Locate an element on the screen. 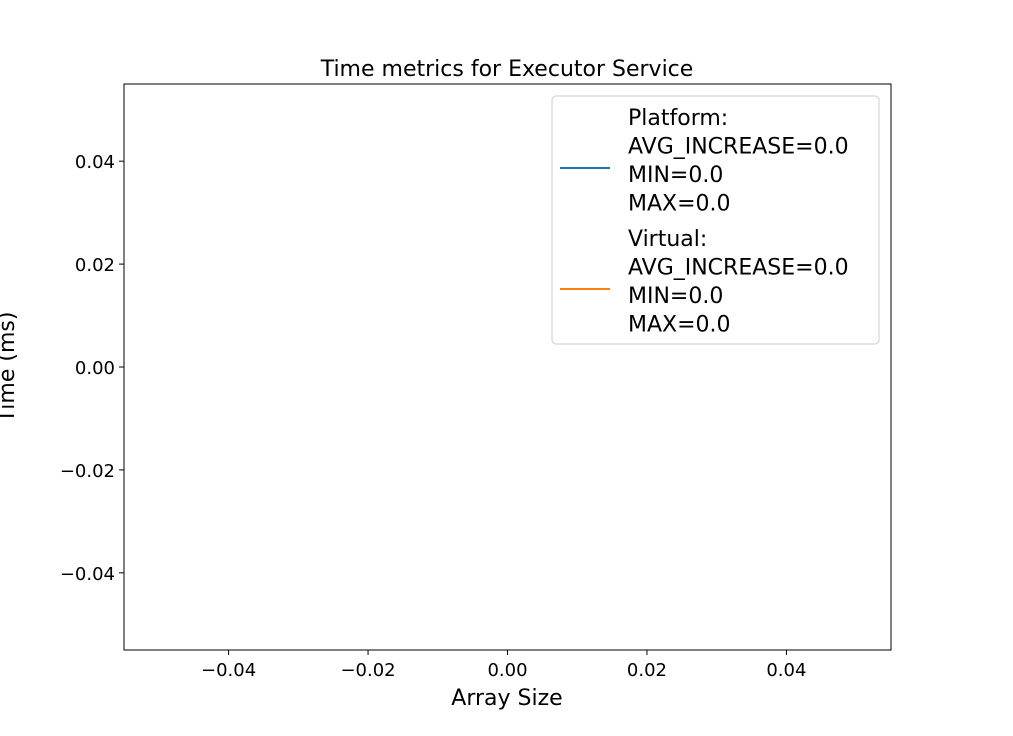 The image size is (1013, 736). x-tick-label: 0.04 is located at coordinates (786, 670).